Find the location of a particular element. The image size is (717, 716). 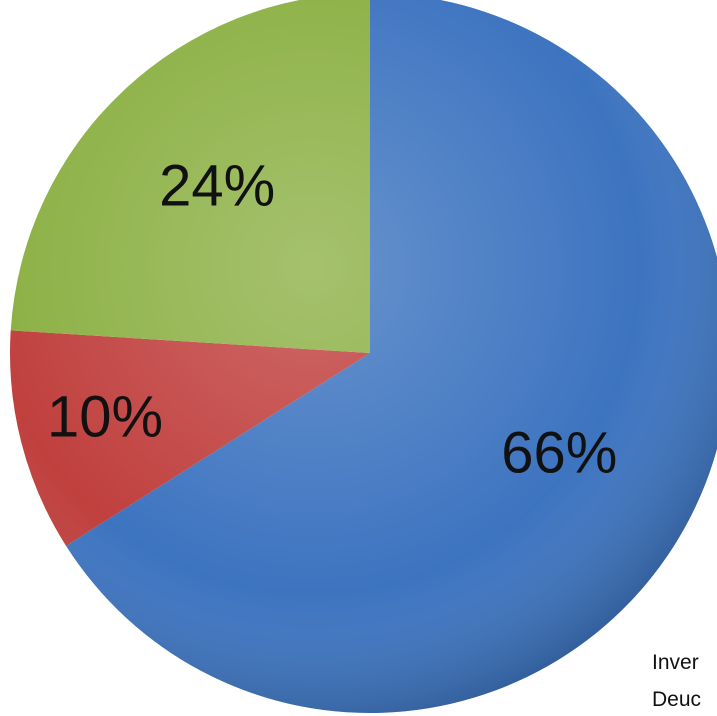

slice-label-3: 24% is located at coordinates (217, 186).